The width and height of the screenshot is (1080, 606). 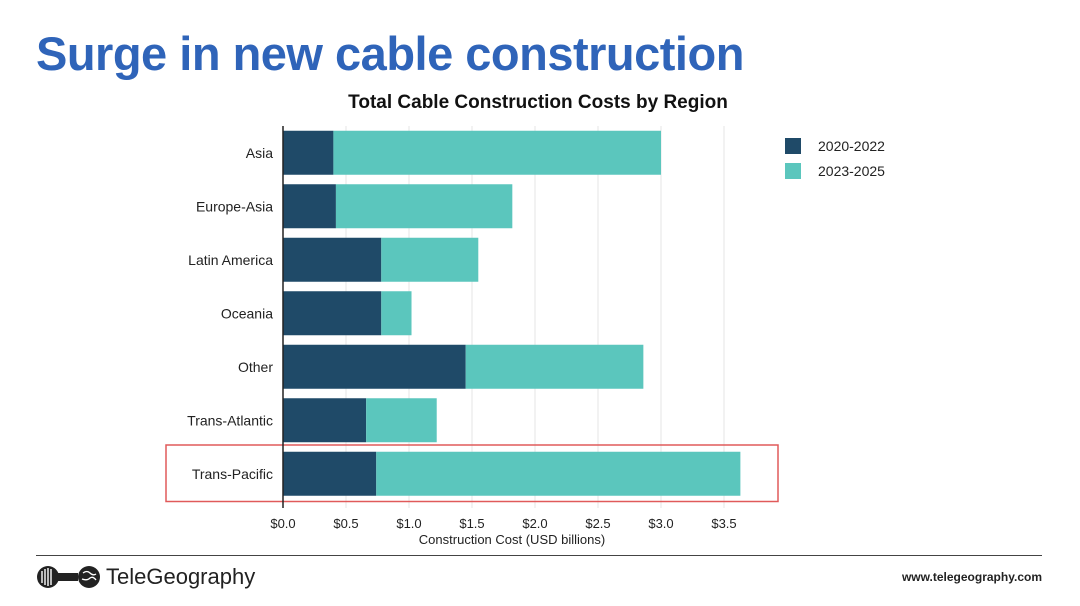 I want to click on bar-asia-2023-2025, so click(x=497, y=152).